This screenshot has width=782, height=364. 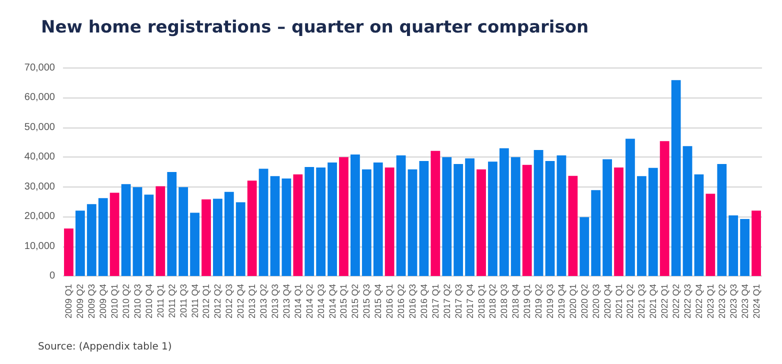 I want to click on x-tick-label: 2021 Q3, so click(x=641, y=301).